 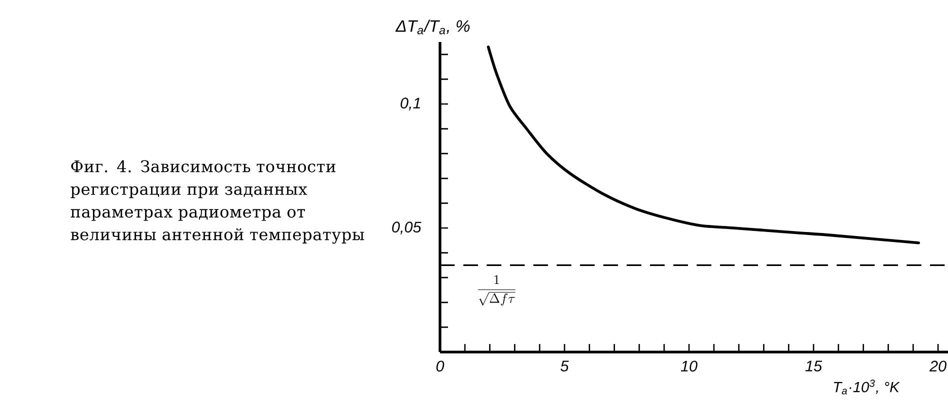 What do you see at coordinates (937, 366) in the screenshot?
I see `x-tick-label: 20` at bounding box center [937, 366].